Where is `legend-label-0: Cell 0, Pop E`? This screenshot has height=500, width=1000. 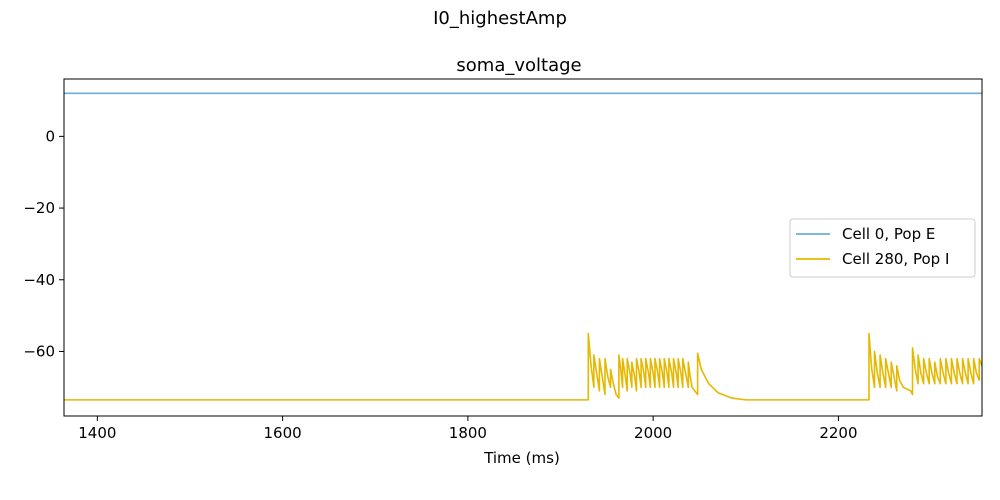
legend-label-0: Cell 0, Pop E is located at coordinates (888, 234).